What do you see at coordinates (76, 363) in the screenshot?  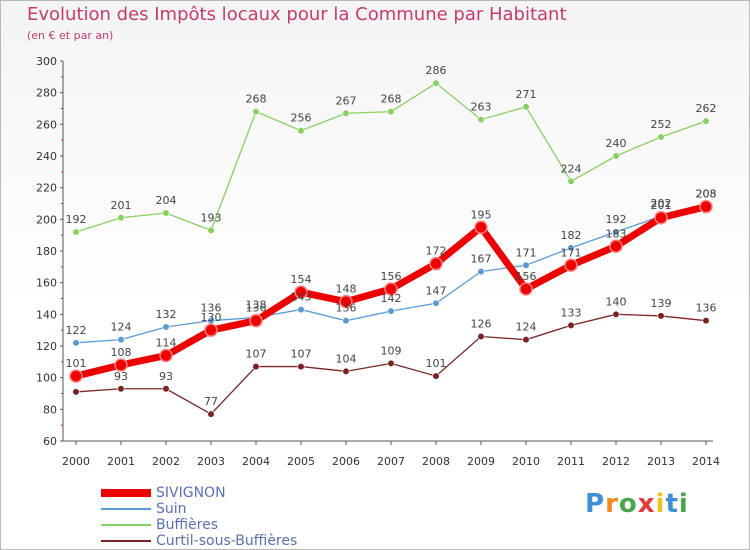 I see `data-label-sivignon: 101` at bounding box center [76, 363].